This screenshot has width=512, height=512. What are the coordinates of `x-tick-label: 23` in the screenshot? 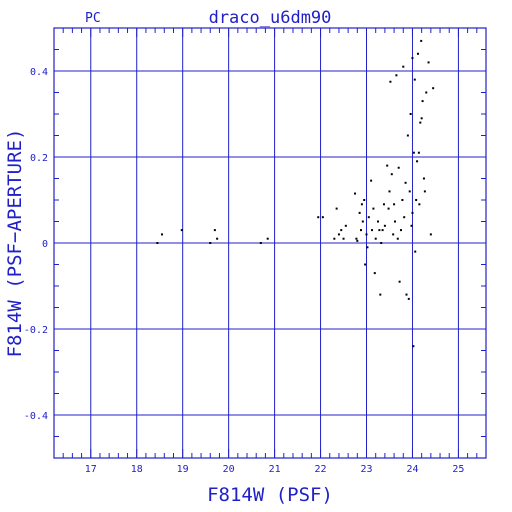 It's located at (366, 469).